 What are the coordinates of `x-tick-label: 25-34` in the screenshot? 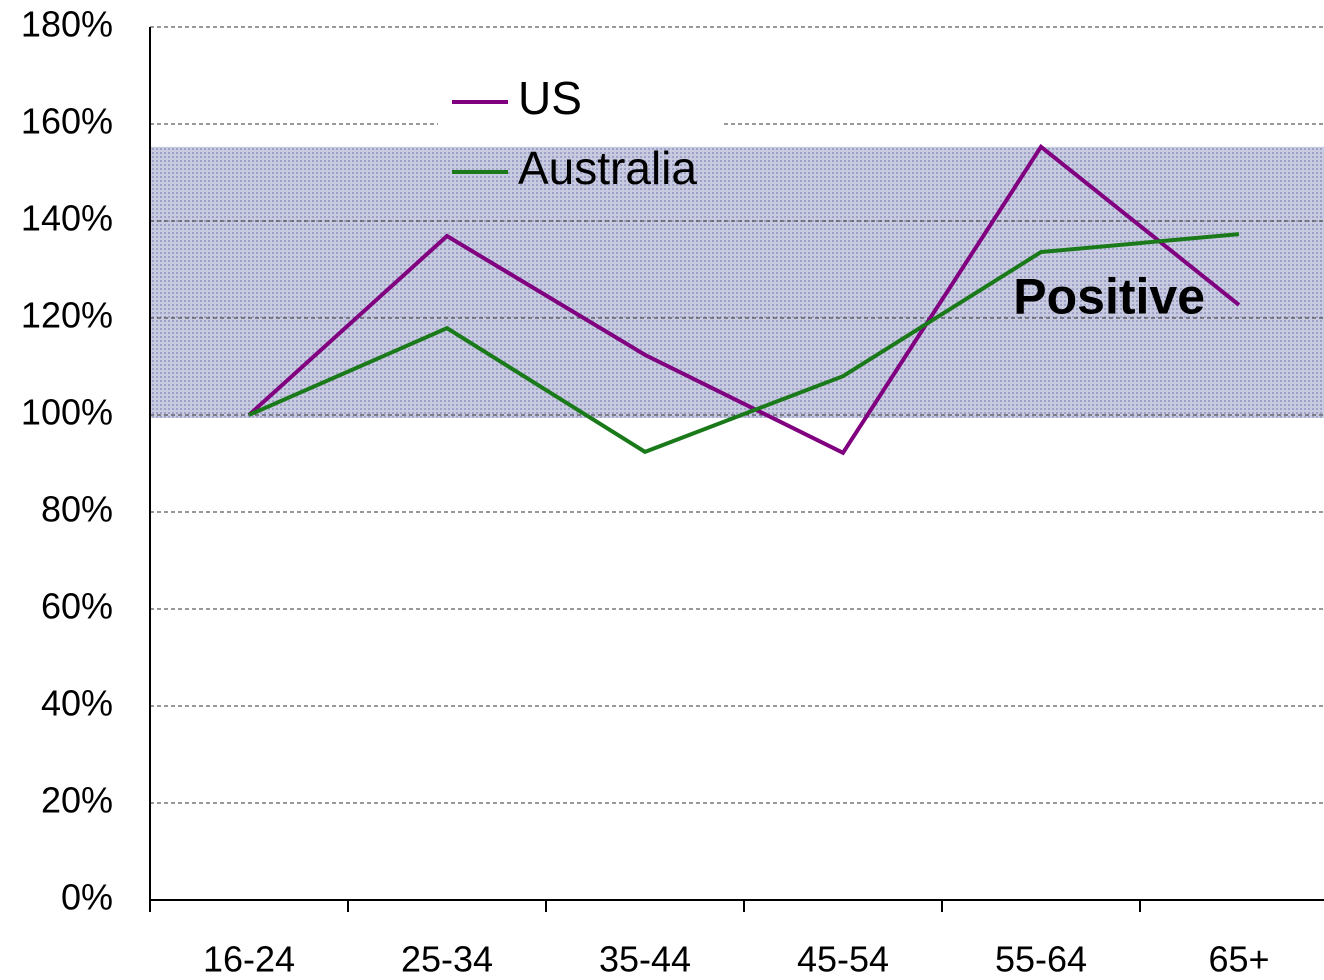 It's located at (447, 959).